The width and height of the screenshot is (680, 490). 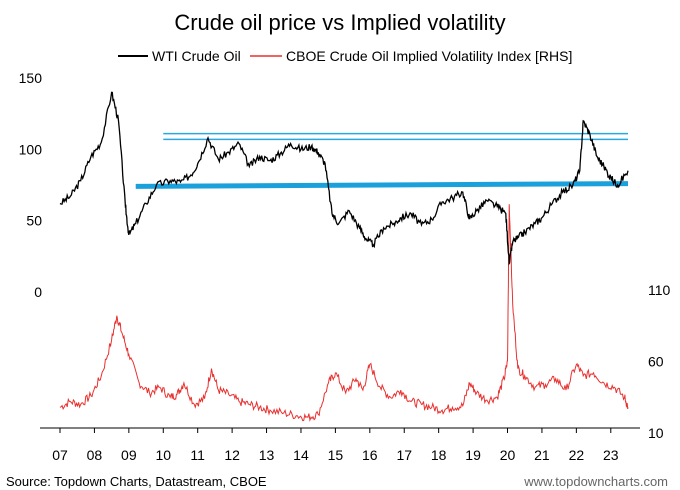 I want to click on x-tick-label: 16, so click(x=370, y=455).